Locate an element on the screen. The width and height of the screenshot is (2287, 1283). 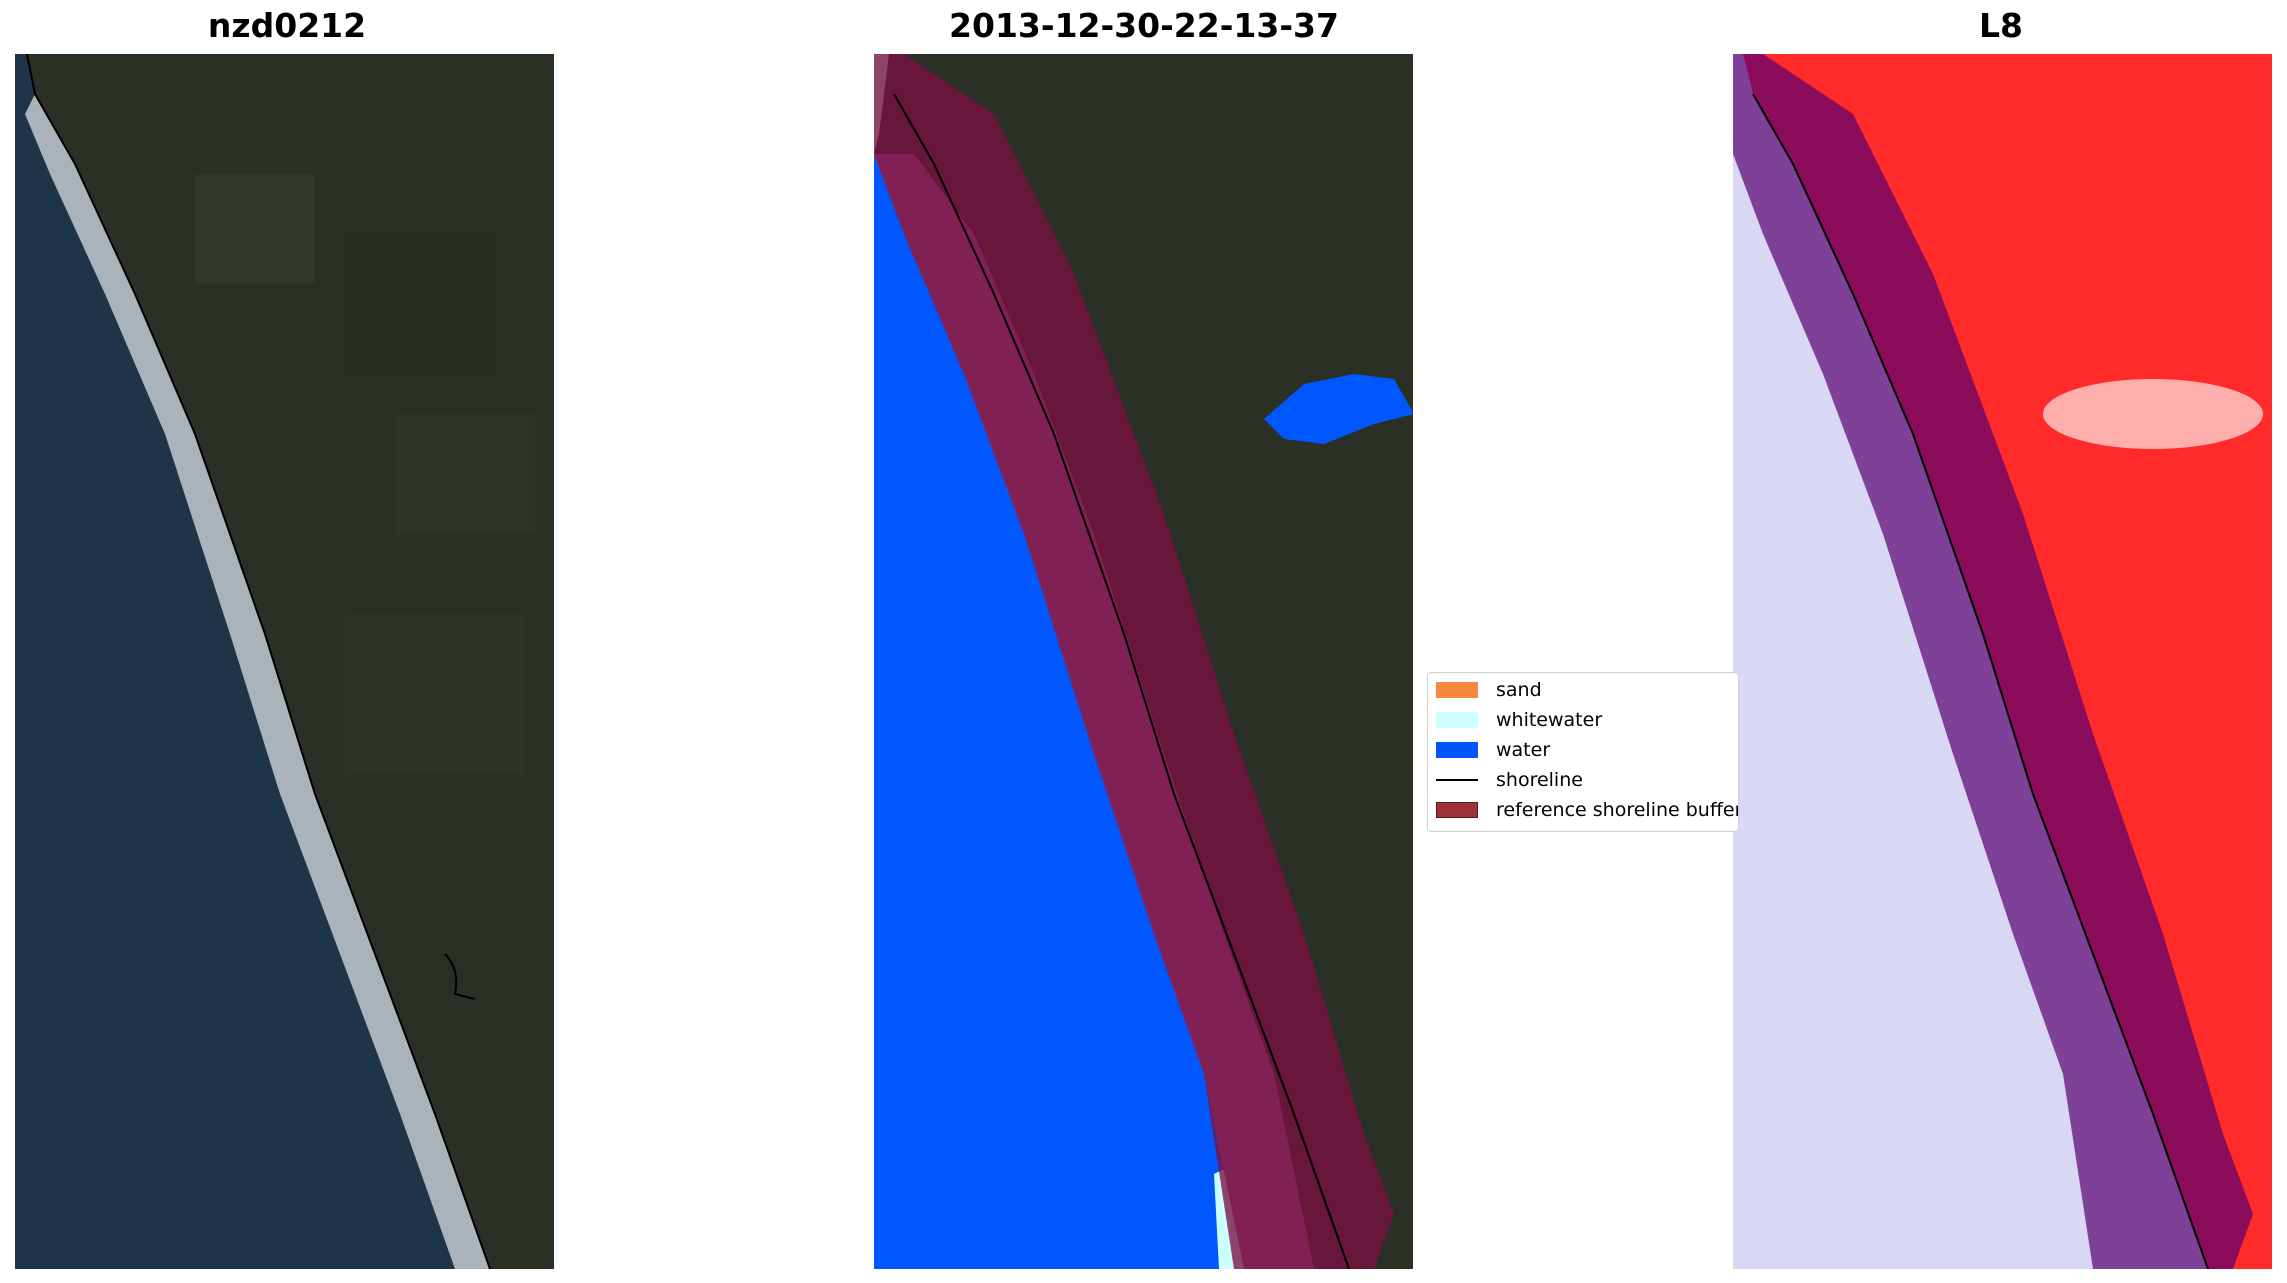
panel-title-rgb: nzd0212 is located at coordinates (287, 25).